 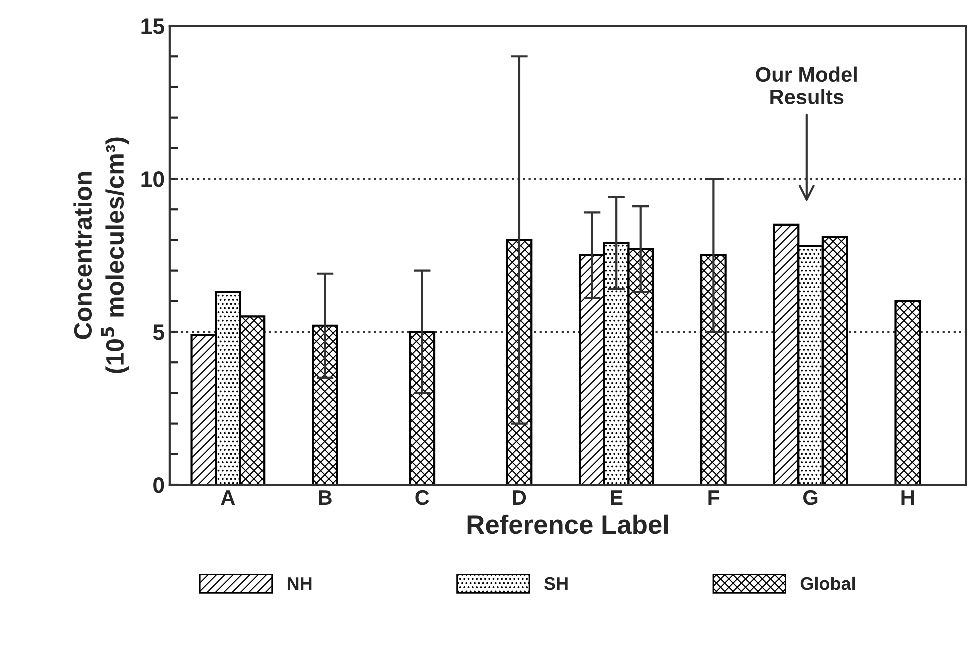 I want to click on annotation: Our Model Results, so click(x=806, y=85).